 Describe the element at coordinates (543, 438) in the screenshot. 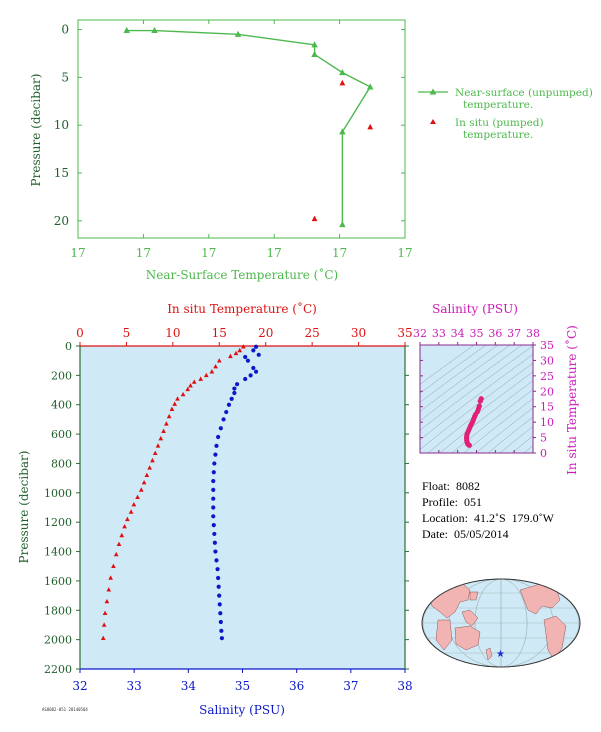

I see `ts-y-tick-label: 5` at that location.